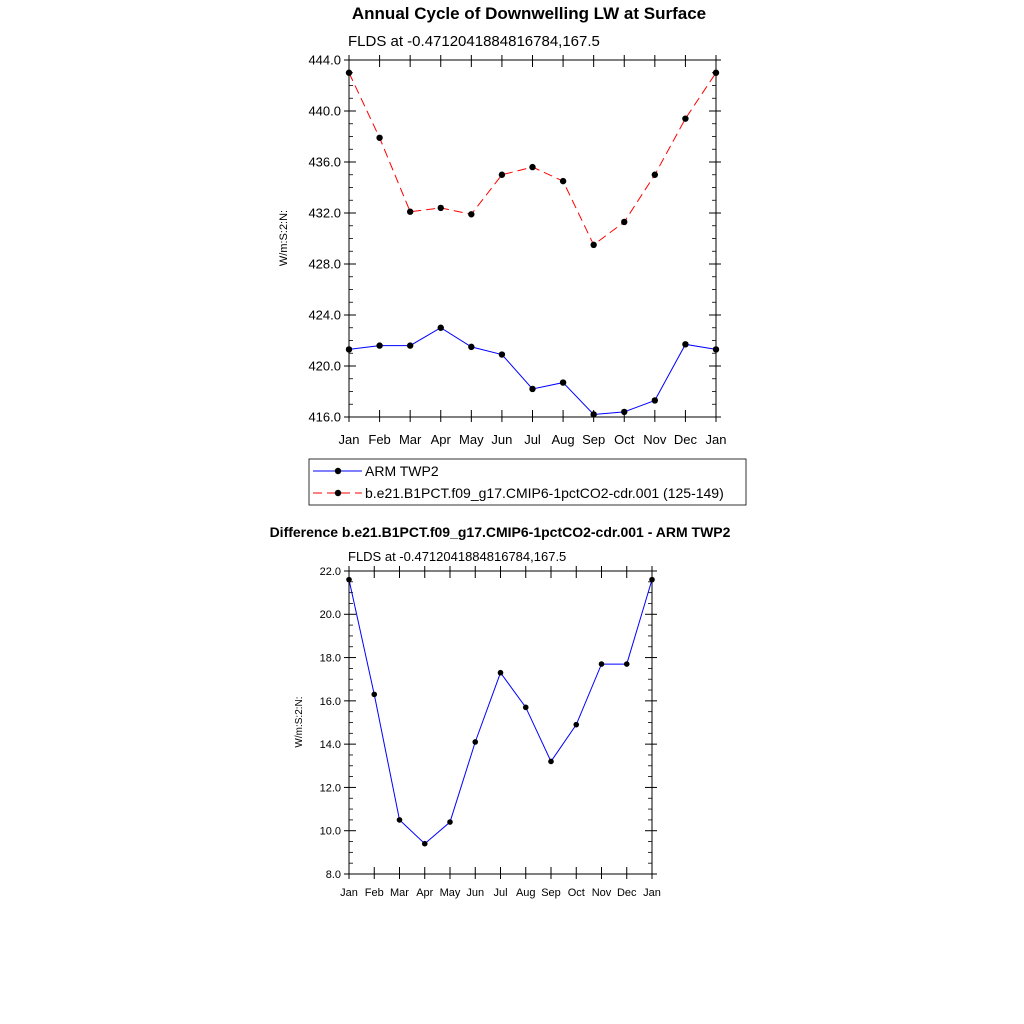 Image resolution: width=1024 pixels, height=1024 pixels. Describe the element at coordinates (330, 572) in the screenshot. I see `ytick-label: 22.0` at that location.